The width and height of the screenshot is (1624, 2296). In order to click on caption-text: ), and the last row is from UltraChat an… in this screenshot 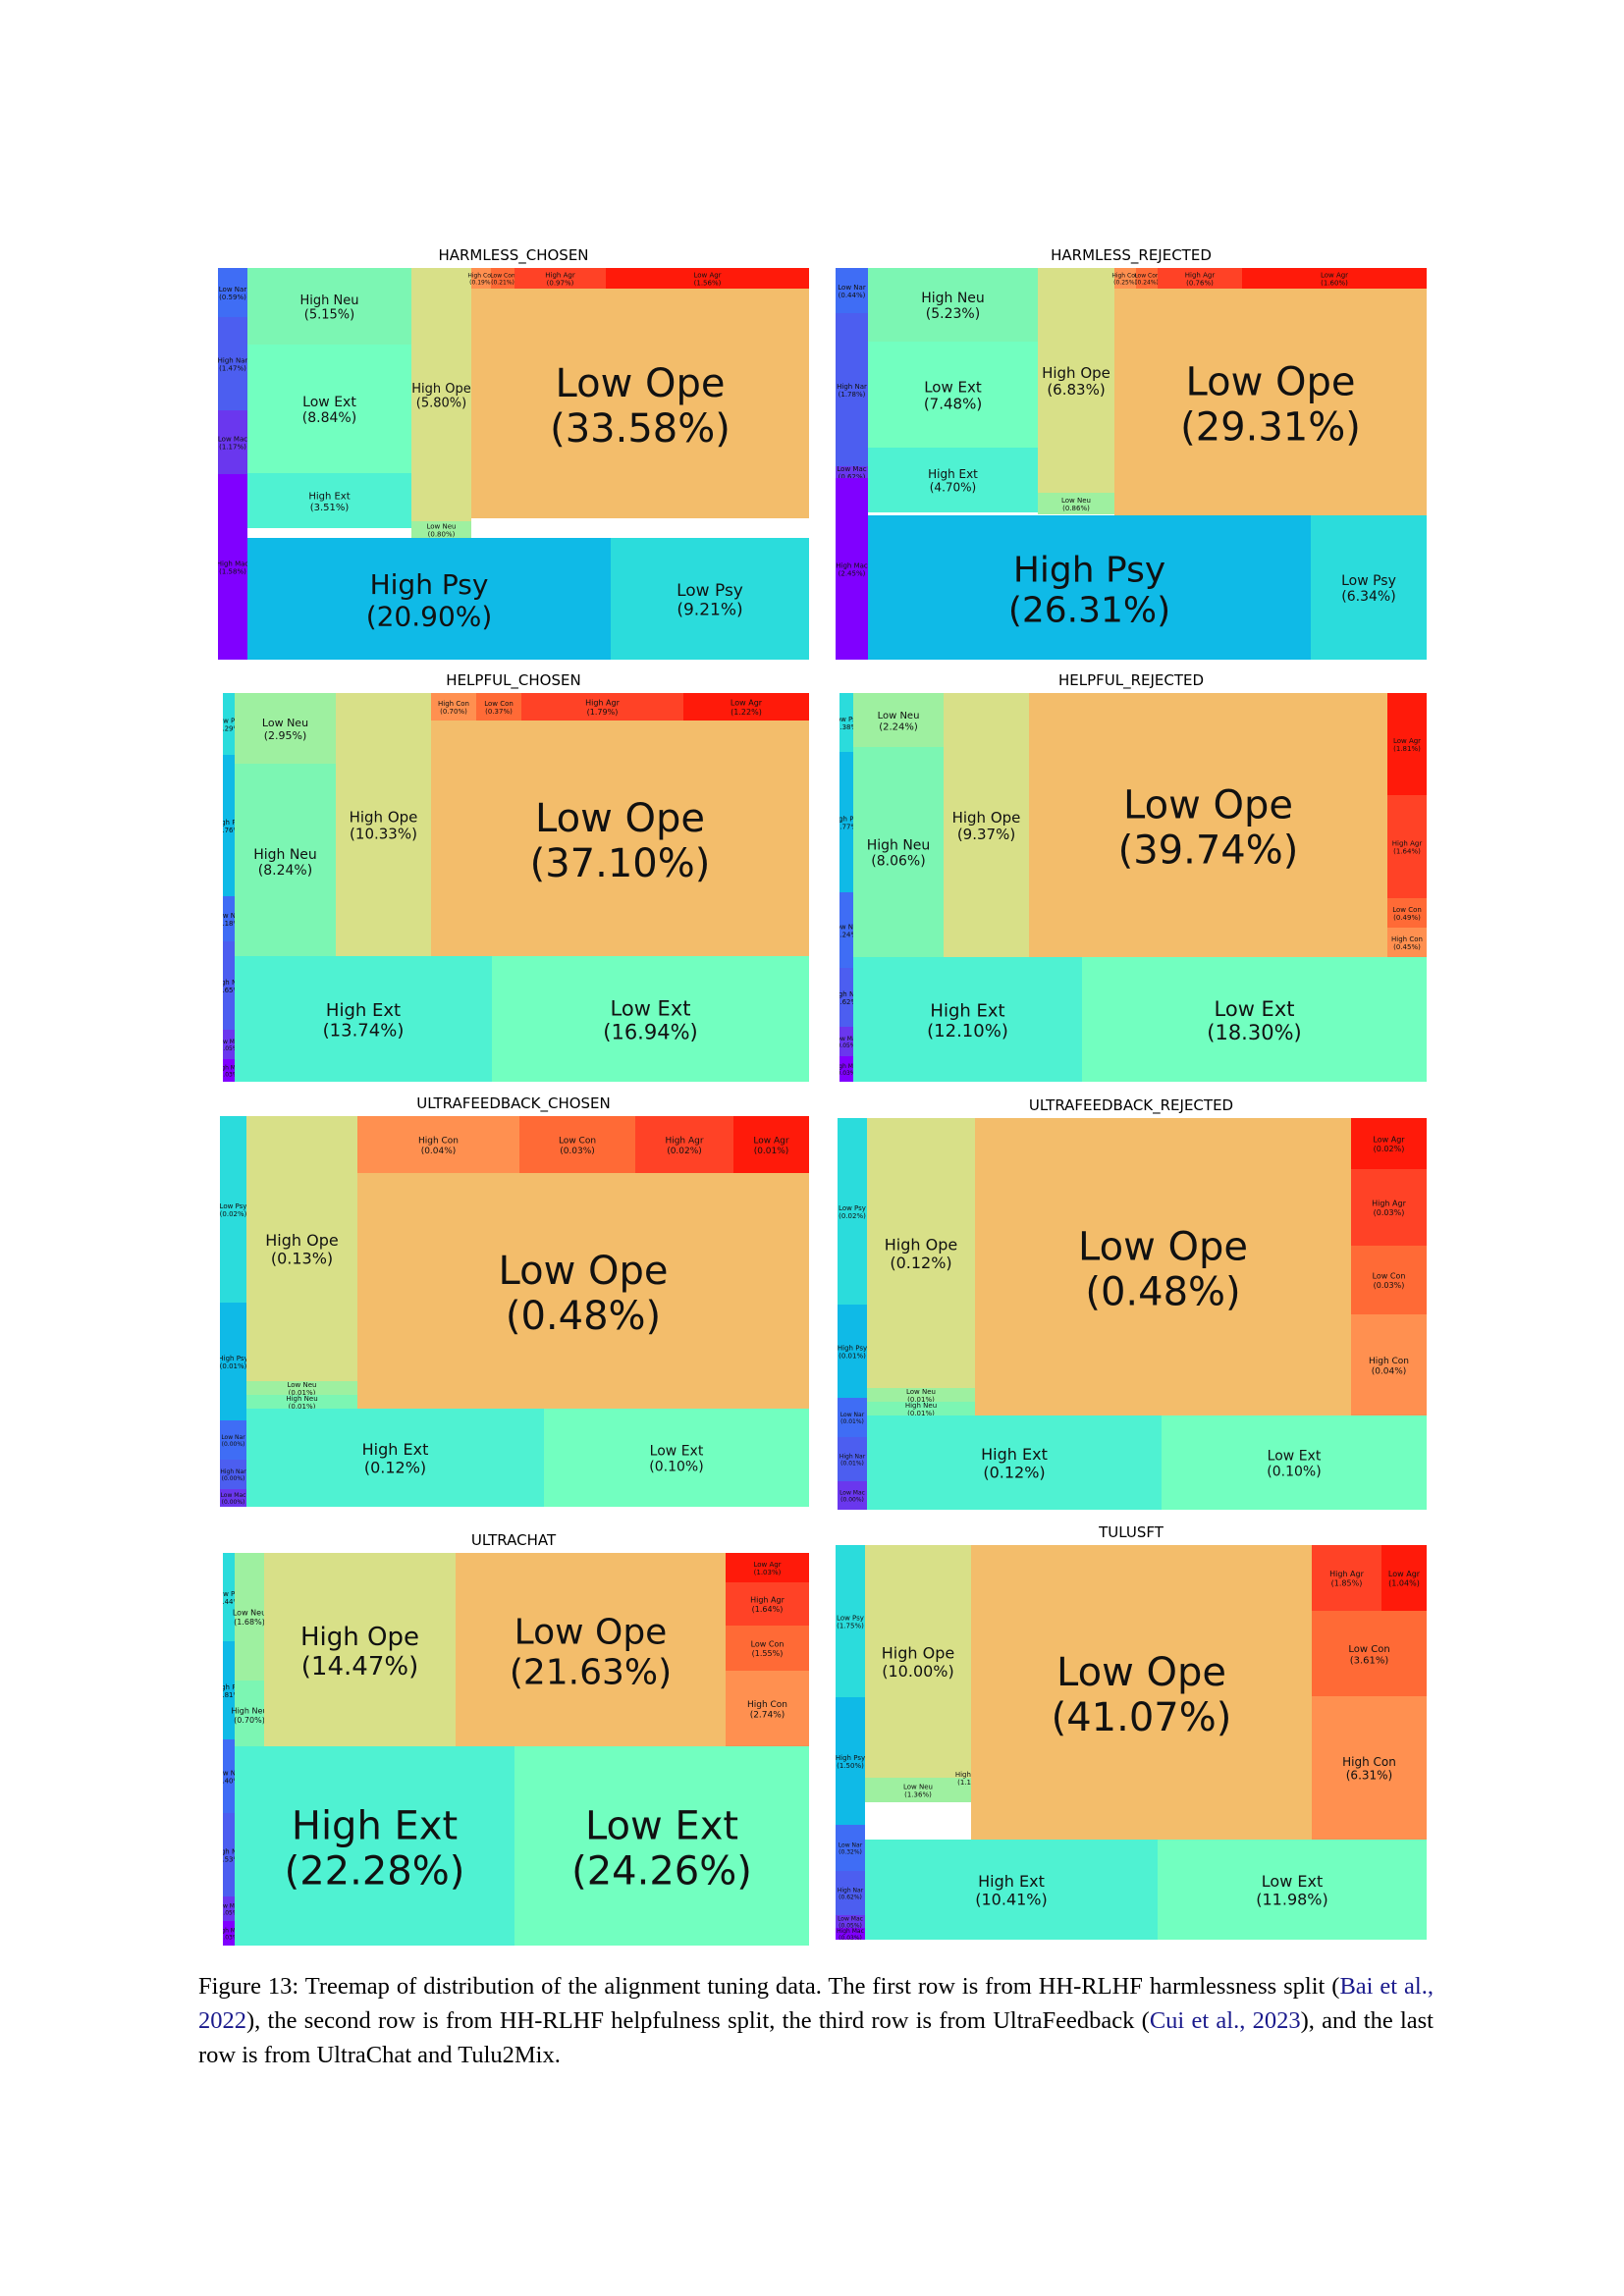, I will do `click(816, 2038)`.